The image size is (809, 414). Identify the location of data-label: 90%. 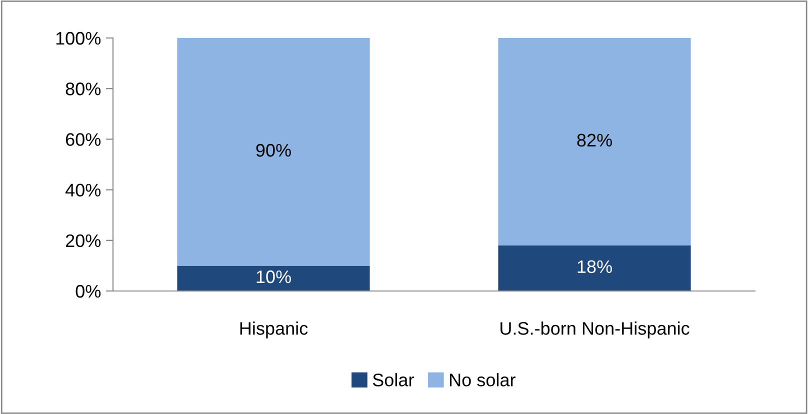
(273, 150).